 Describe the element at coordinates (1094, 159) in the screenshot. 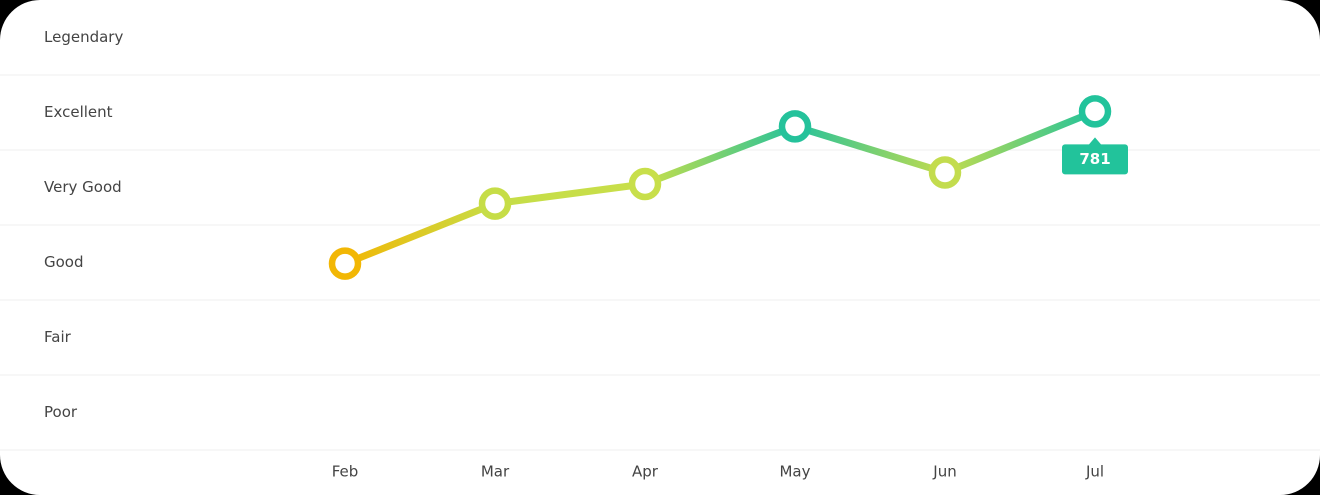

I see `tooltip-value: 781` at that location.